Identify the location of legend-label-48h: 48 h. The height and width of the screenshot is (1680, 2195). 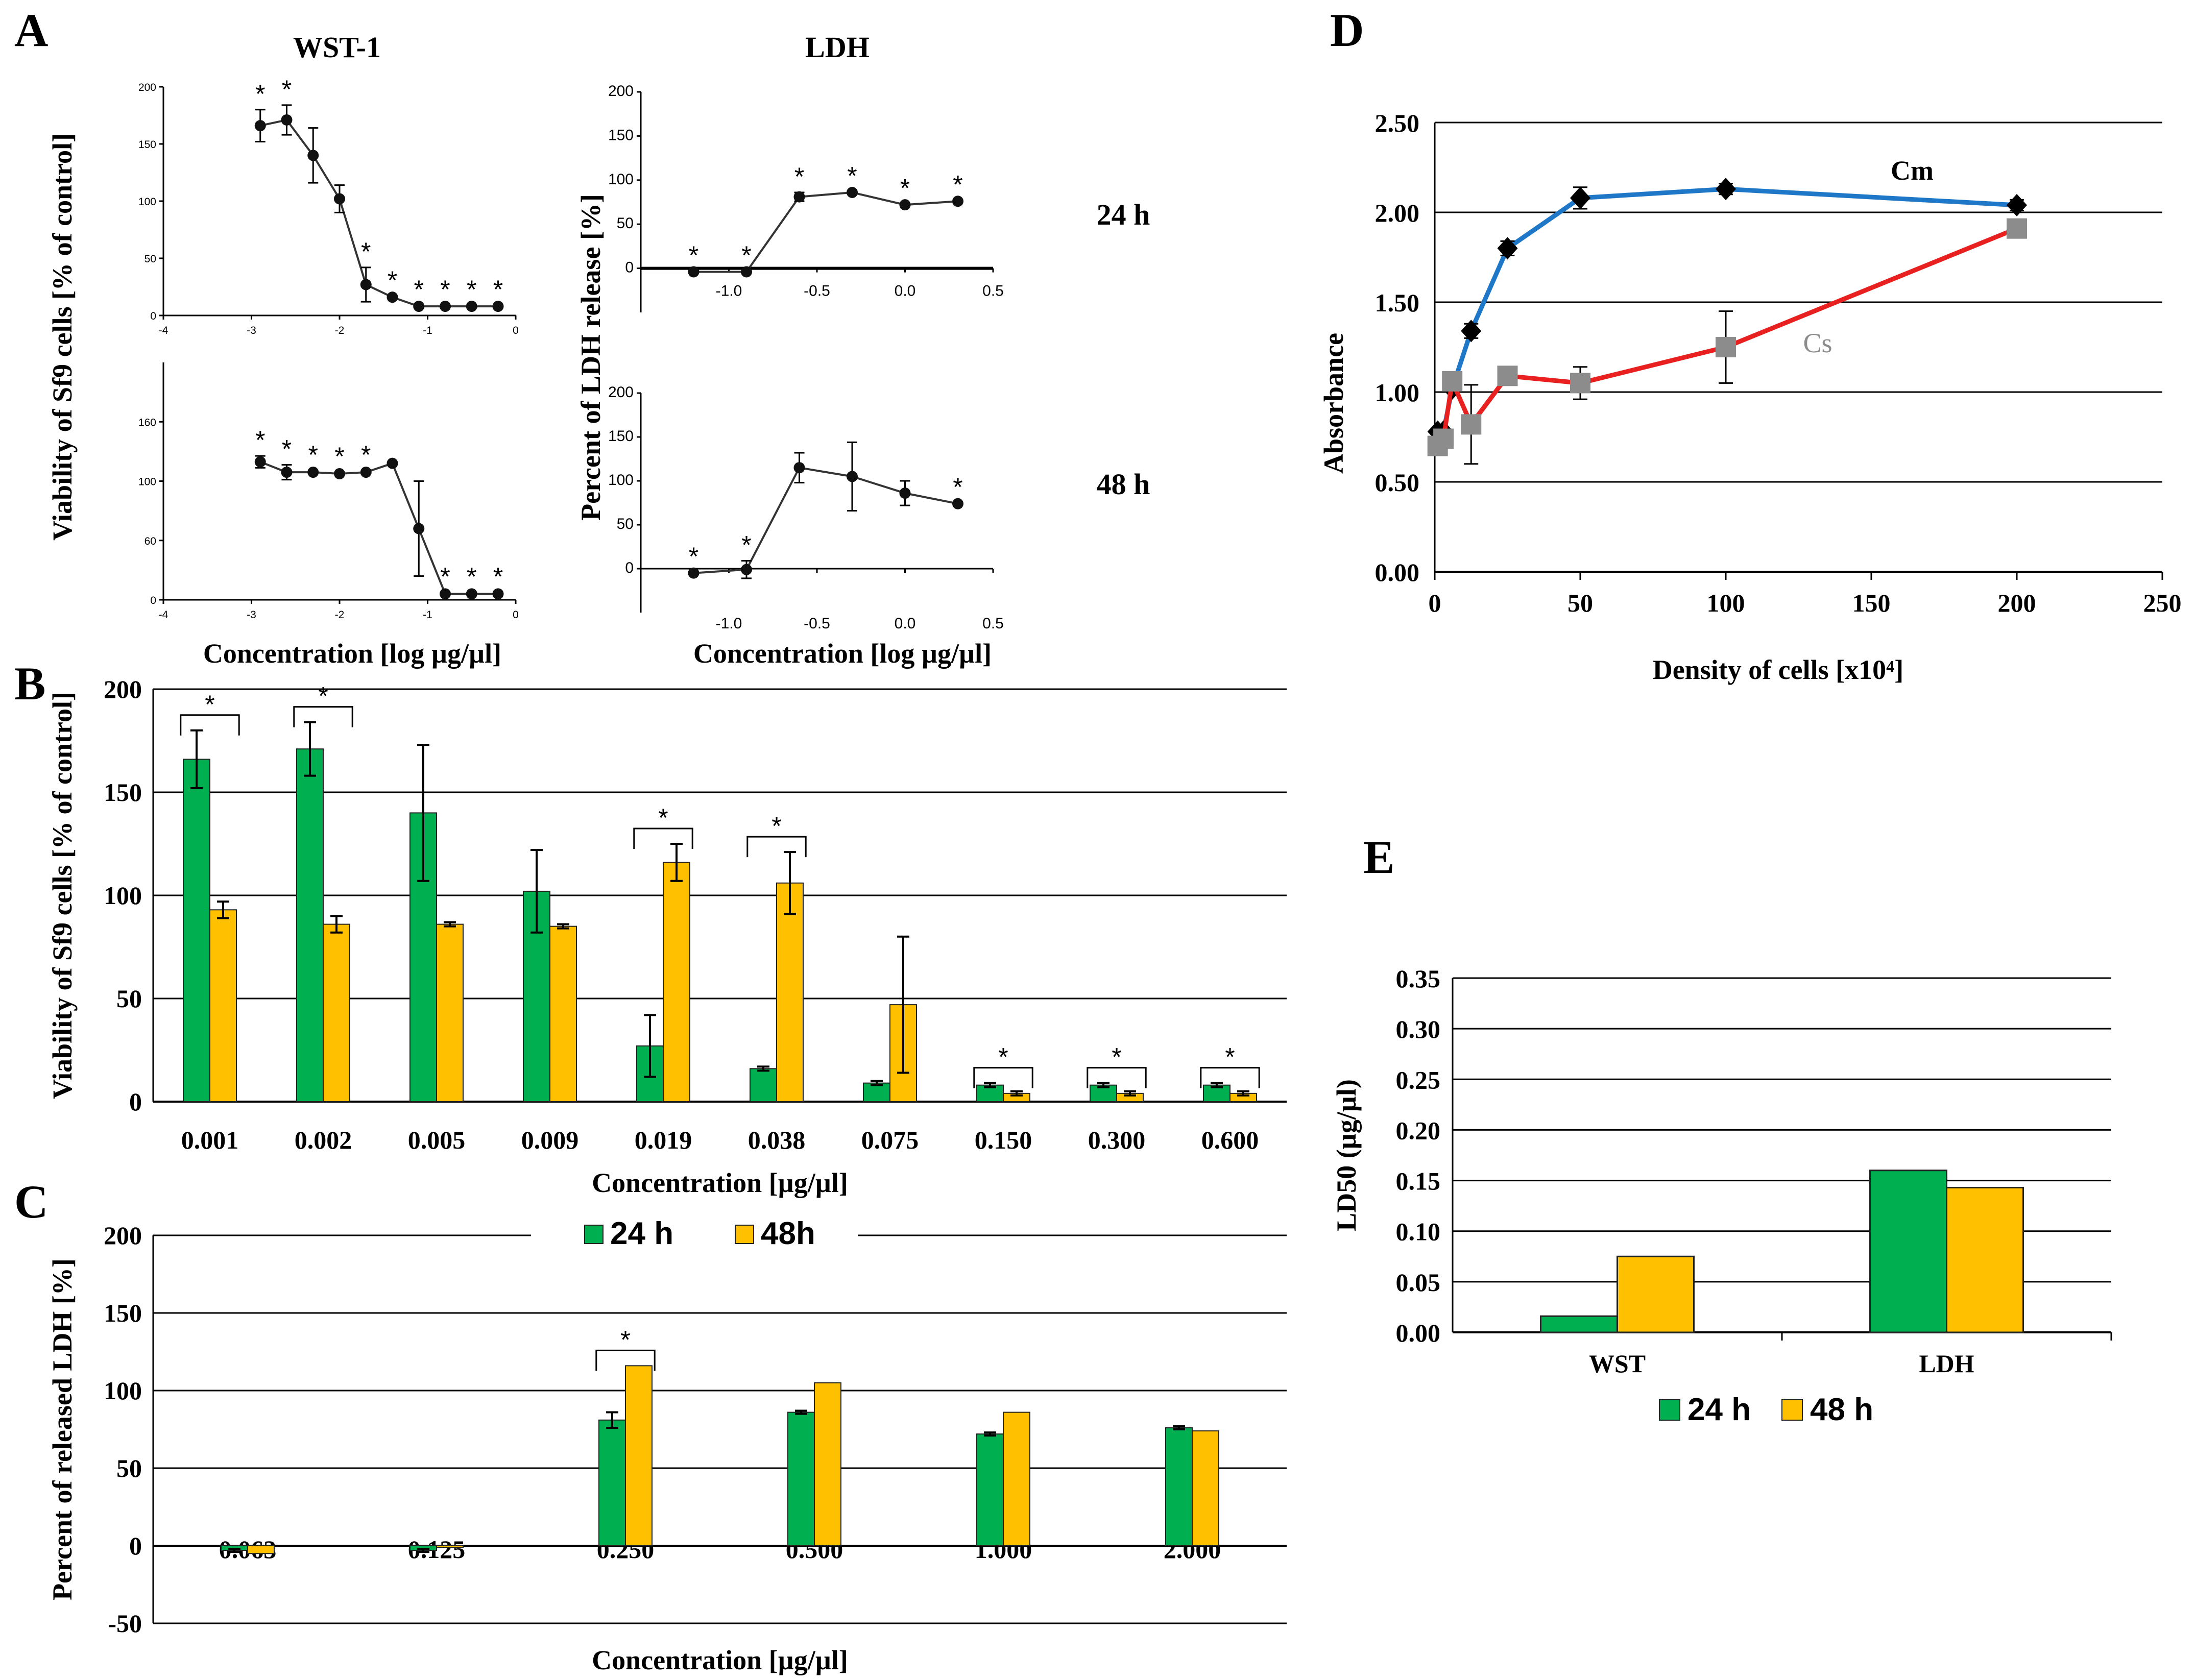
(1842, 1409).